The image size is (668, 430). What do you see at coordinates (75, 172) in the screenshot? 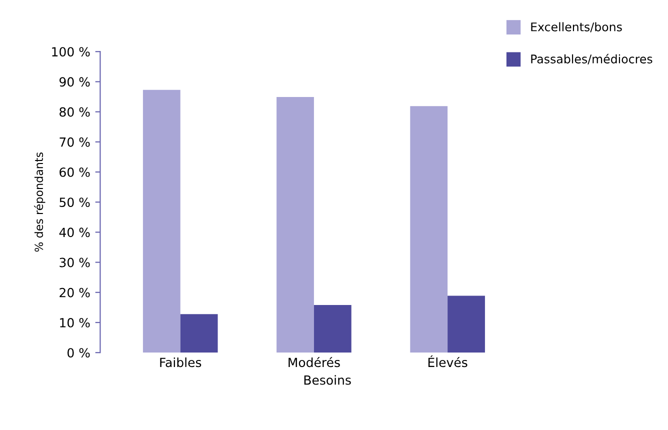
I see `y-tick-label: 60 %` at bounding box center [75, 172].